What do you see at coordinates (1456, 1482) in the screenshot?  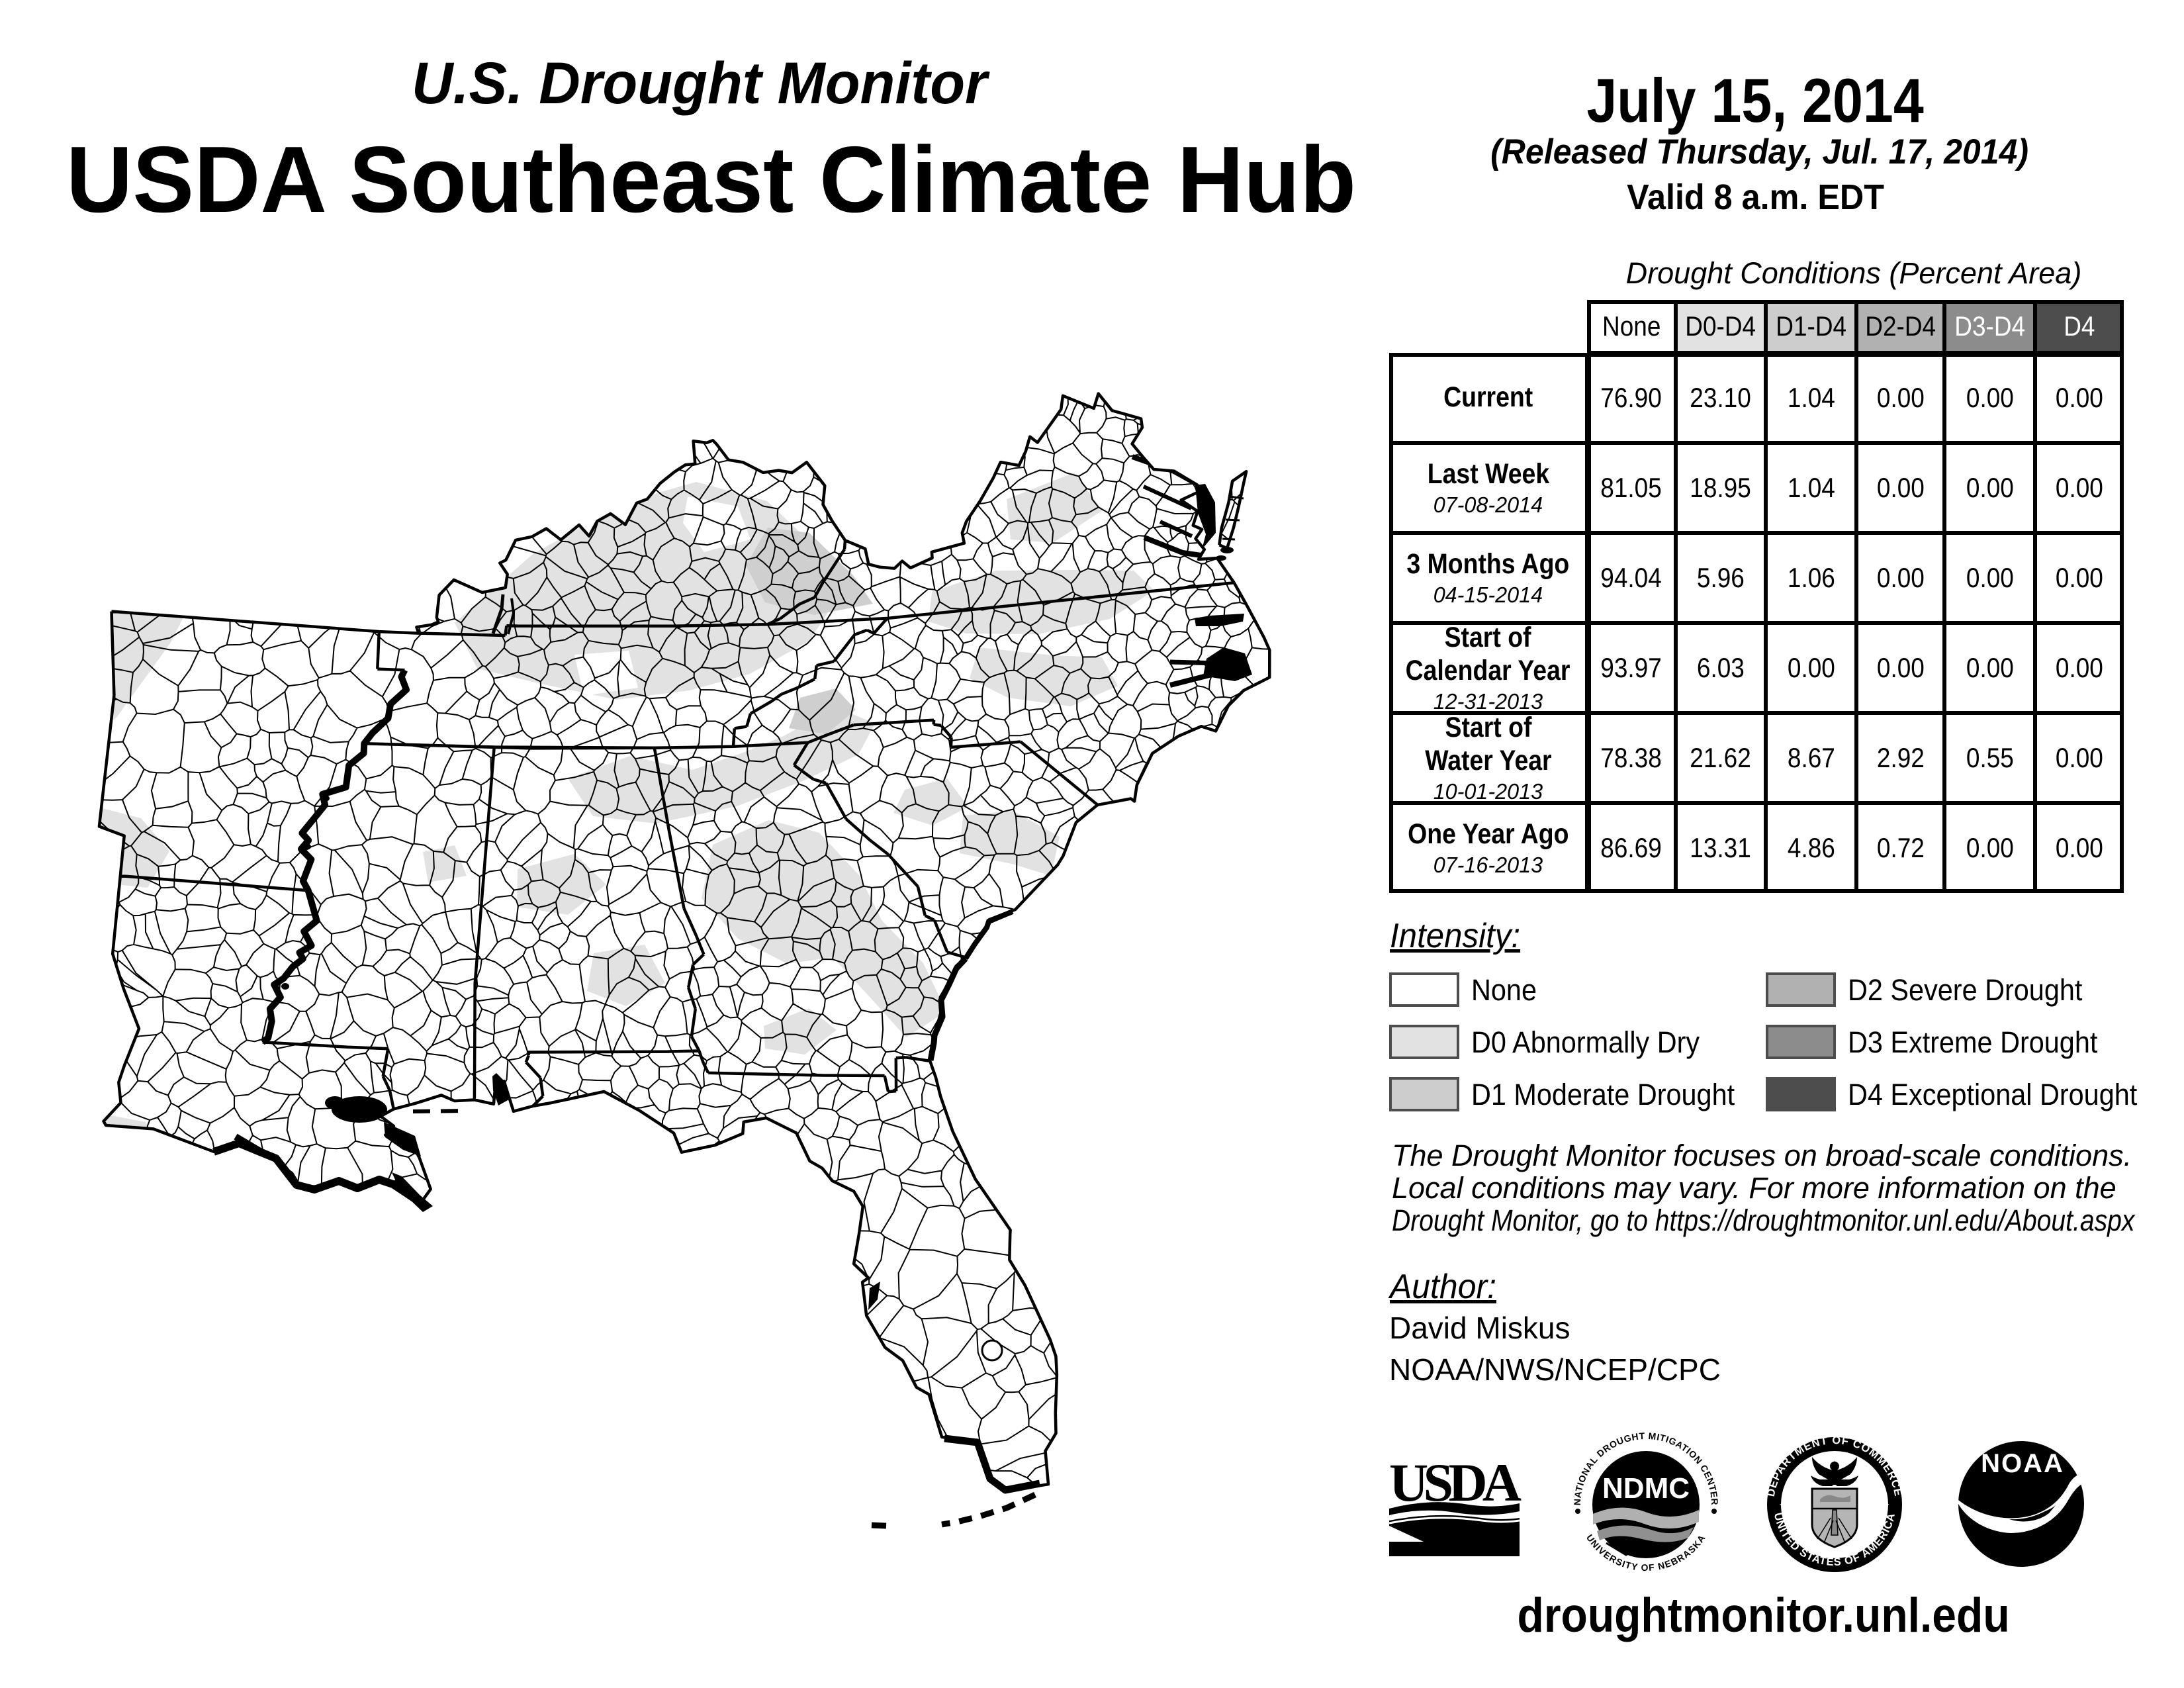 I see `svg-text: USDA` at bounding box center [1456, 1482].